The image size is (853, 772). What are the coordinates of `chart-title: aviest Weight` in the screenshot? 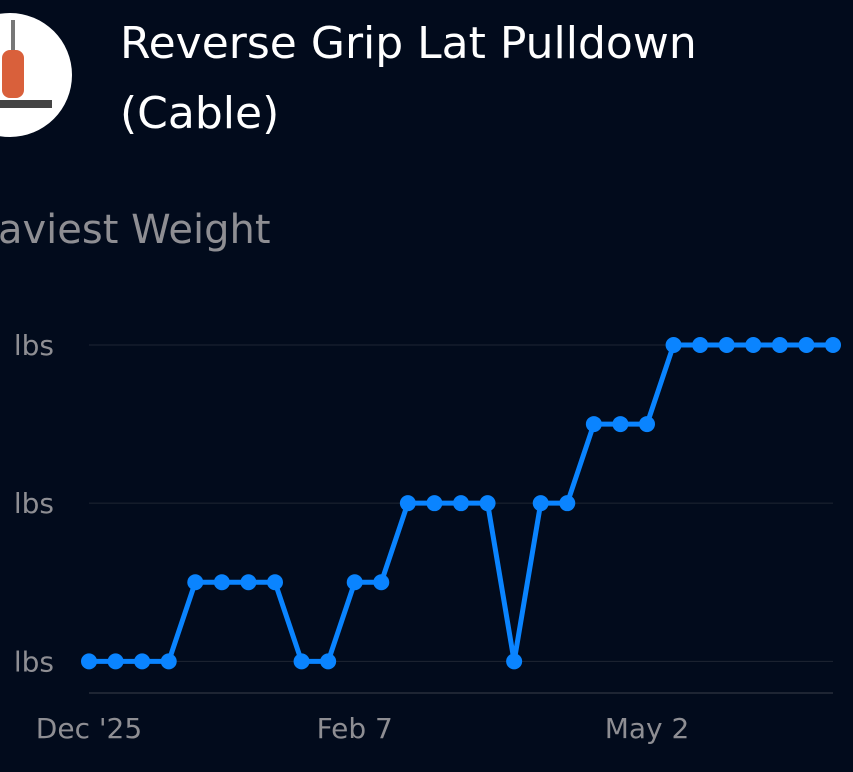 It's located at (135, 230).